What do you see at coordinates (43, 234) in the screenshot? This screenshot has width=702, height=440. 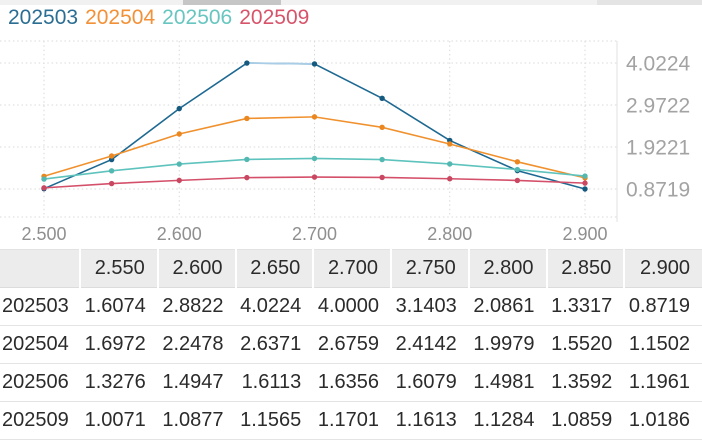 I see `x-axis-label-0: 2.500` at bounding box center [43, 234].